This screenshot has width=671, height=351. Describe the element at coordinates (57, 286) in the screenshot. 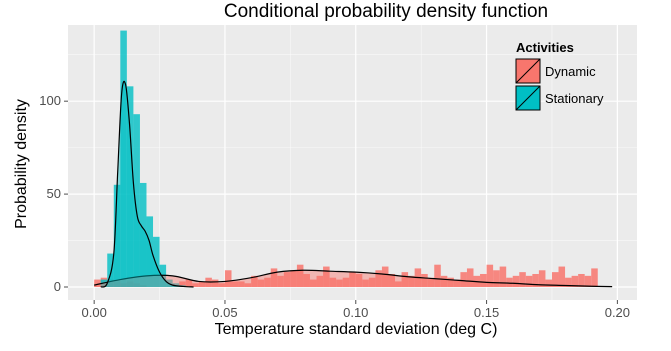

I see `y-tick-label: 0` at that location.